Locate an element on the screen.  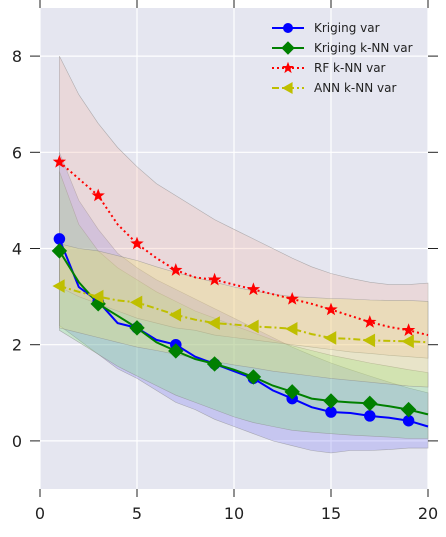
legend-marker-kriging-k-nn-var is located at coordinates (288, 48).